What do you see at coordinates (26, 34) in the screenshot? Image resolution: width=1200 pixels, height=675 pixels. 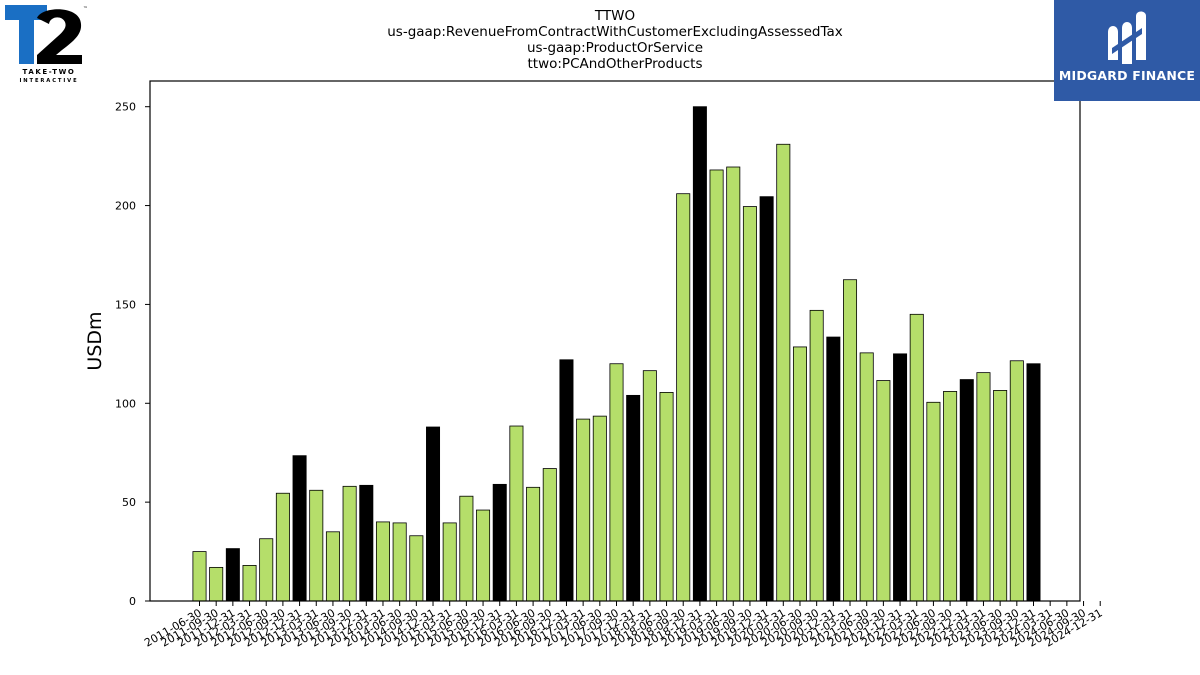 I see `t2-letter-t` at bounding box center [26, 34].